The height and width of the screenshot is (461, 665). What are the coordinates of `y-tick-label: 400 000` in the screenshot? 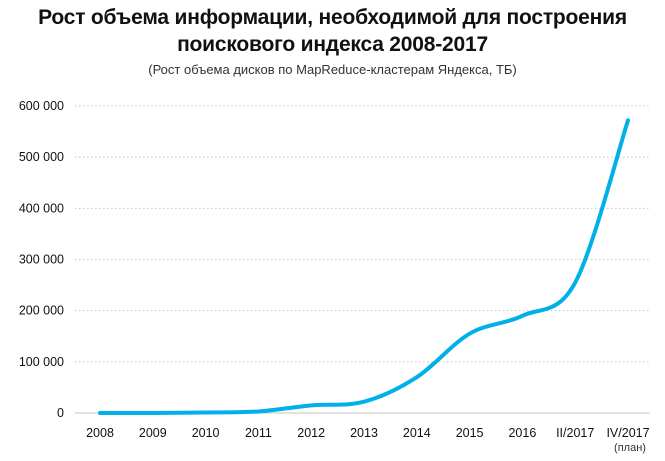 It's located at (41, 208).